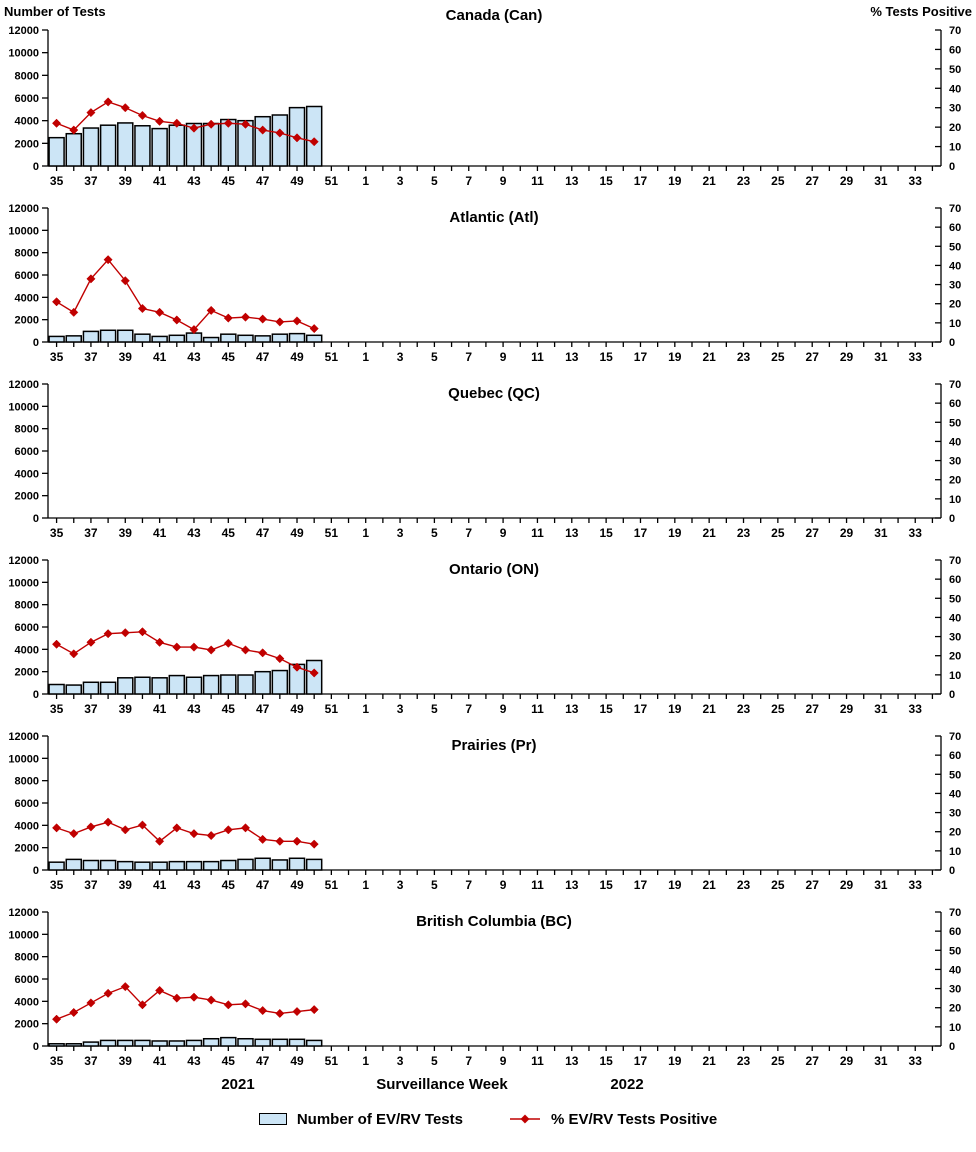  I want to click on x-tick-label: 25, so click(778, 181).